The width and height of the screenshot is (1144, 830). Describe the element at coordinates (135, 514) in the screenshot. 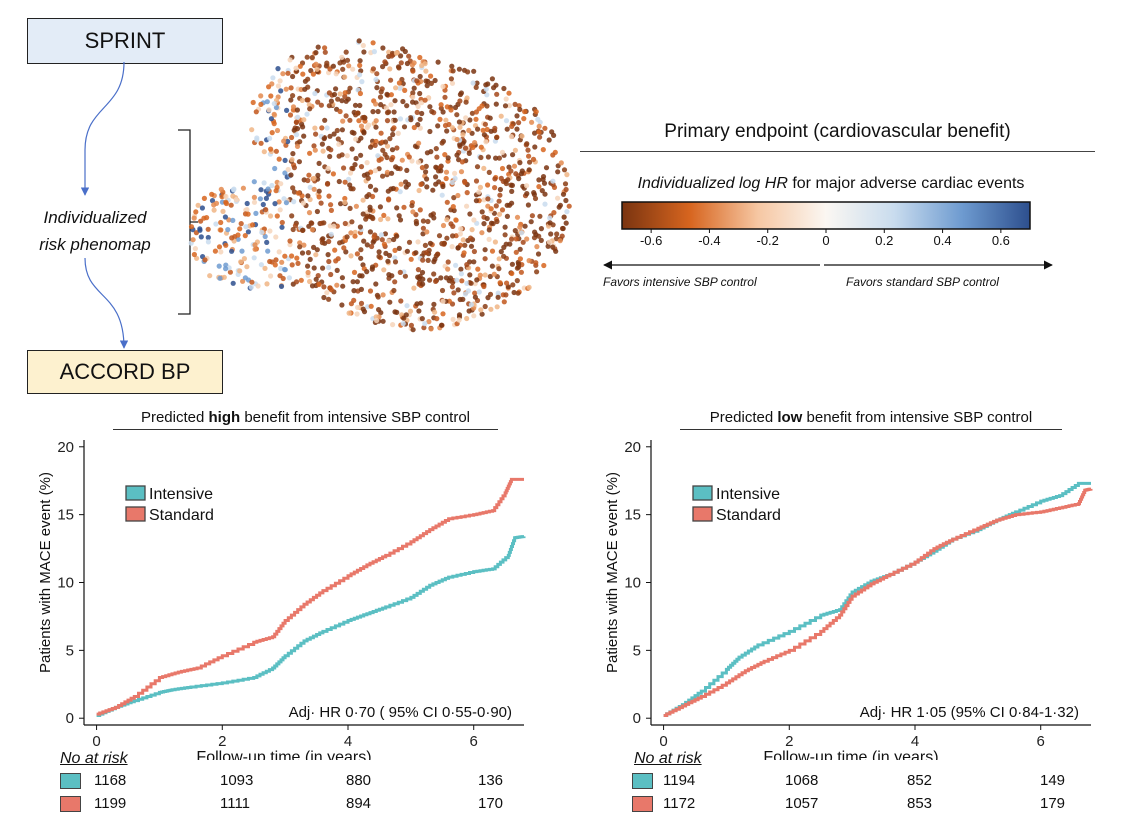

I see `legend-swatch-standard` at that location.